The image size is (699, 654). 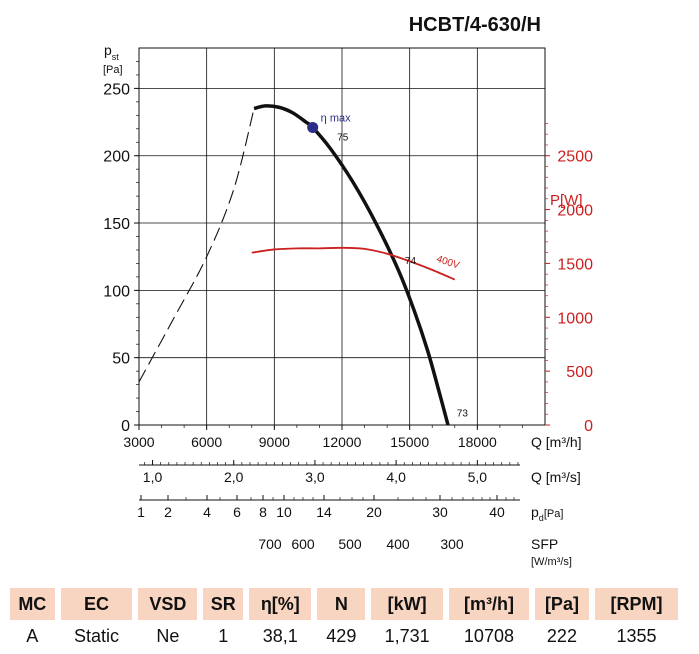 I want to click on secondary-axis-sfp: SFP [W/m³/s] 700 600 500 400 300, so click(x=415, y=552).